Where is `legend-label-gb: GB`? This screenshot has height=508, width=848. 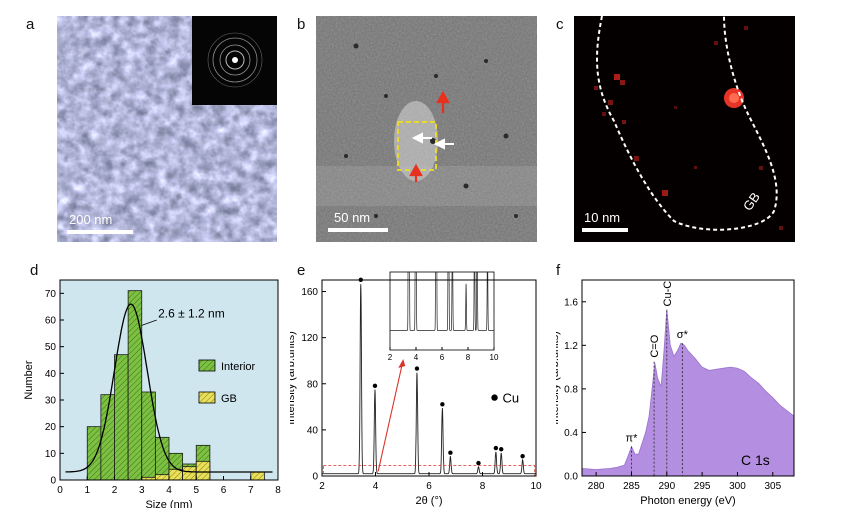
legend-label-gb: GB is located at coordinates (229, 399).